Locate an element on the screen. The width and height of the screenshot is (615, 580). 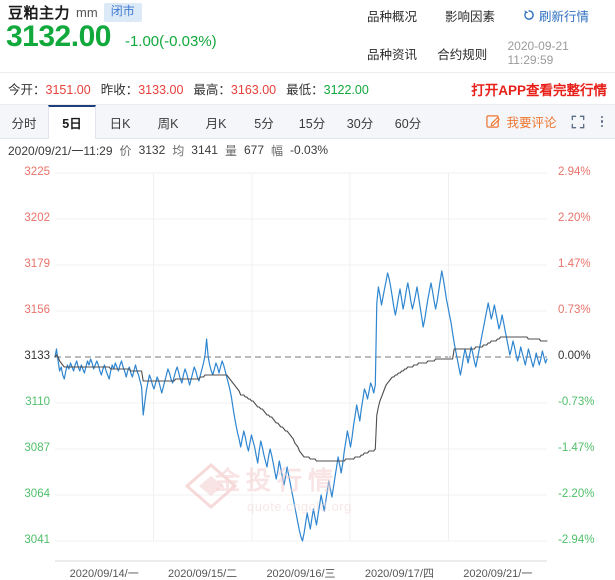
open-stat: 今开：3151.00 is located at coordinates (49, 88).